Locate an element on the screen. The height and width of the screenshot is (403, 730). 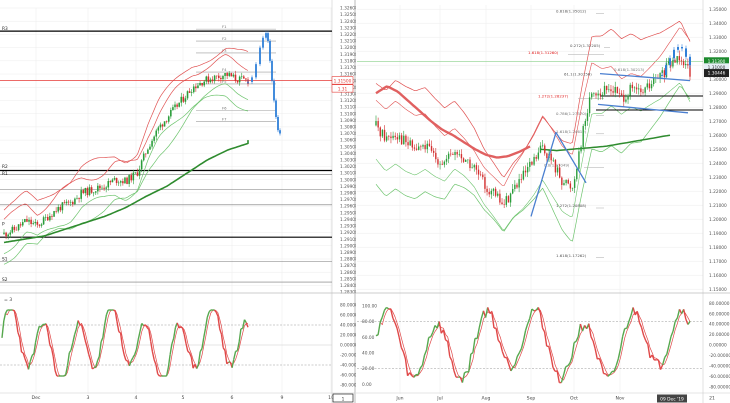
y-tick-label: 1.18000 is located at coordinates (718, 248).